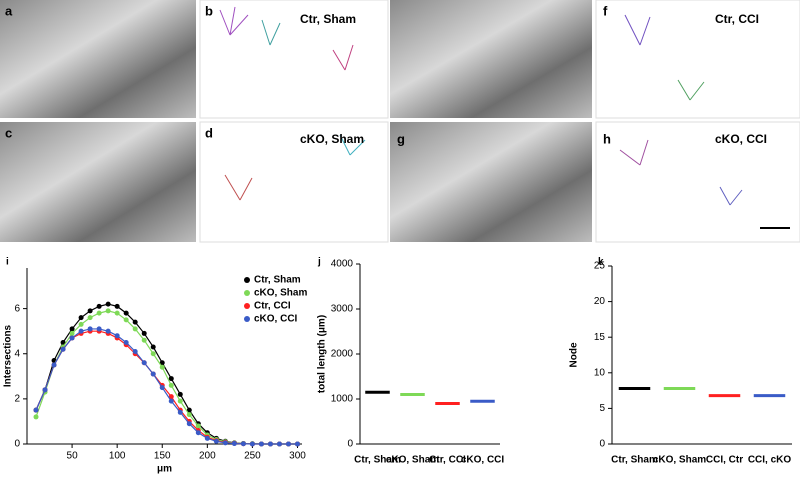 Image resolution: width=800 pixels, height=479 pixels. I want to click on panel-title: cKO, CCI, so click(741, 139).